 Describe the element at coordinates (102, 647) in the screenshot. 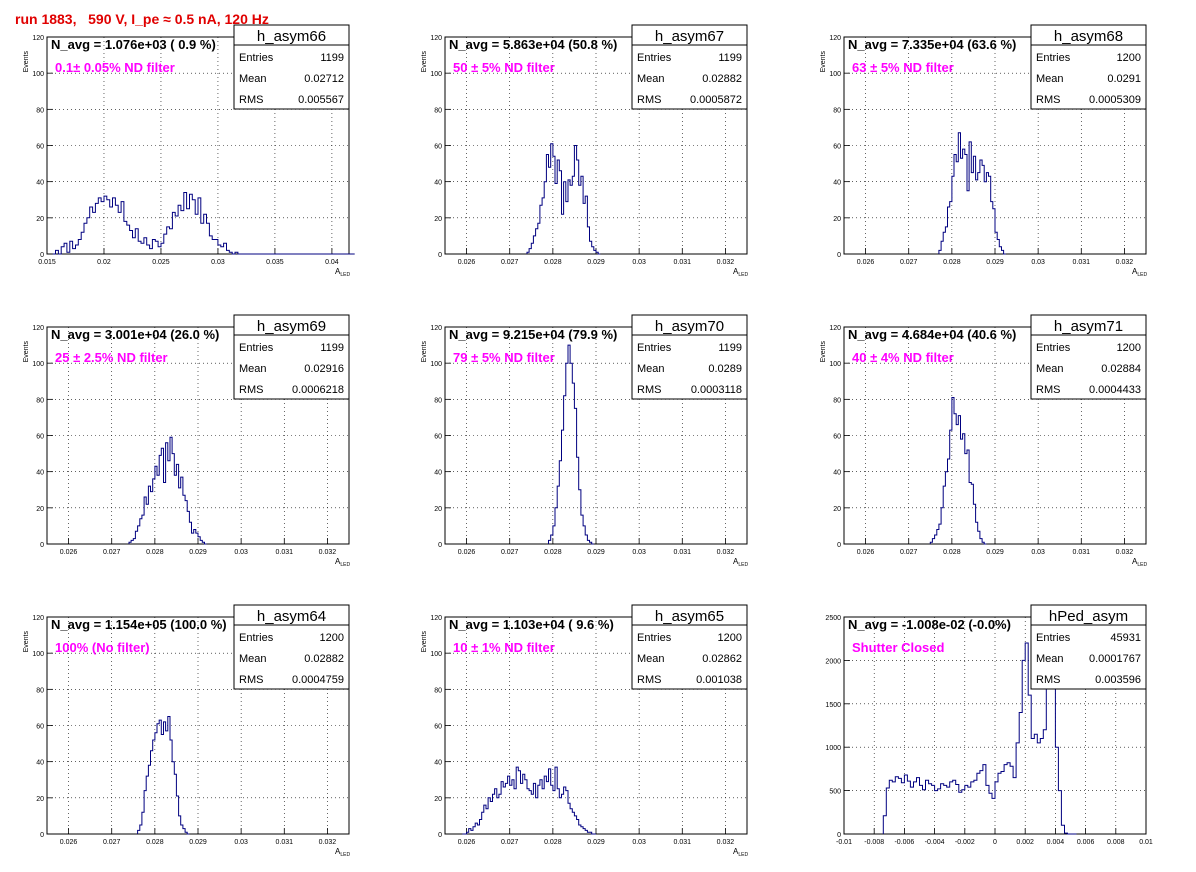

I see `filter-label: 100% (No filter)` at that location.